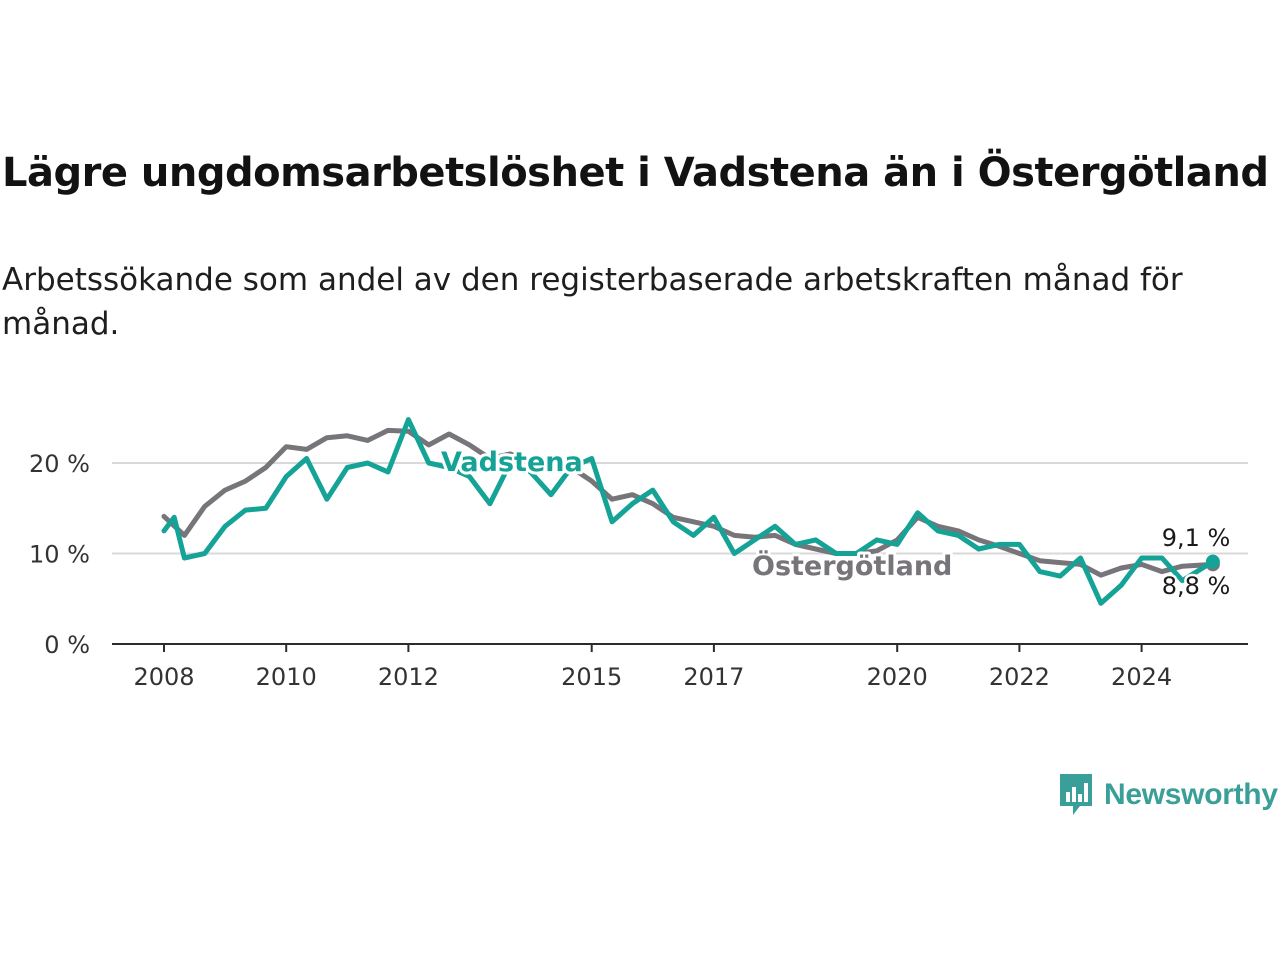 This screenshot has width=1280, height=960. Describe the element at coordinates (1191, 794) in the screenshot. I see `brand-name: Newsworthy` at that location.